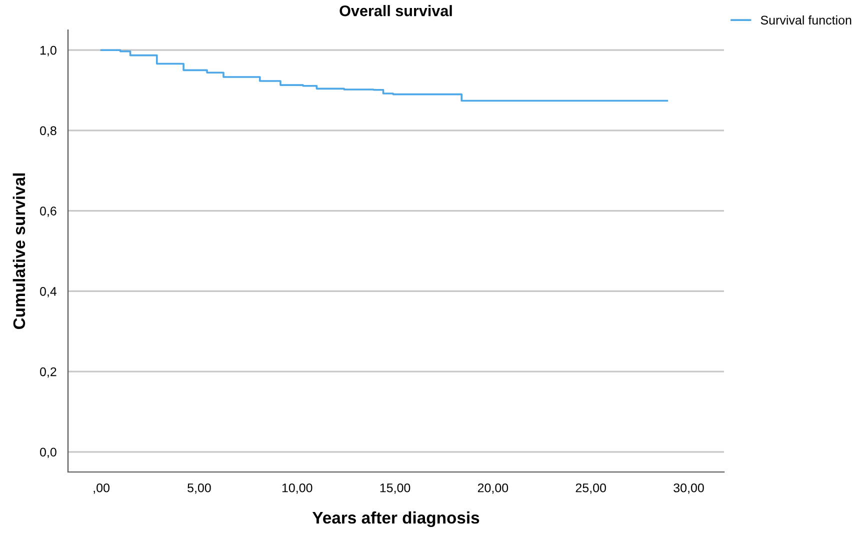  Describe the element at coordinates (102, 488) in the screenshot. I see `x-tick-label: ,00` at that location.